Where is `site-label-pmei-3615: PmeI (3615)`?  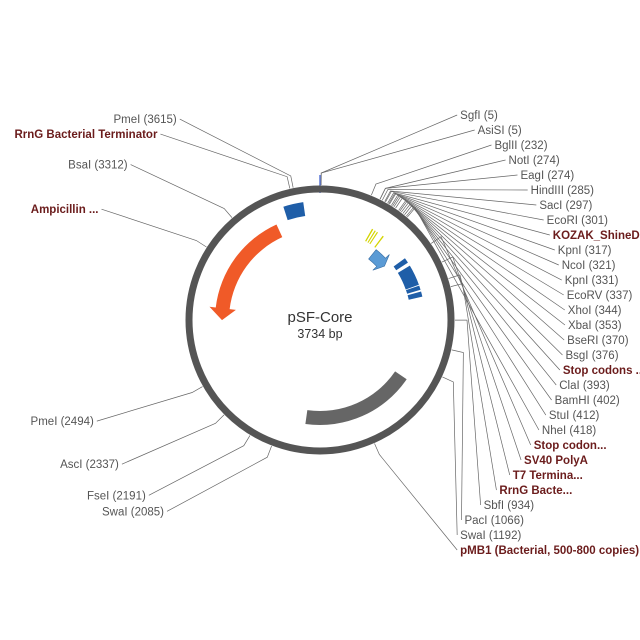
site-label-pmei-3615: PmeI (3615) is located at coordinates (144, 120).